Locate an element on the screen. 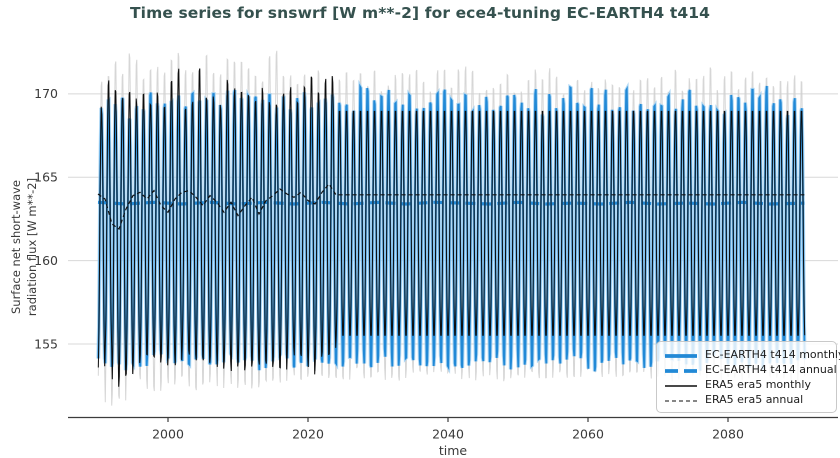 The image size is (840, 458). legend-entry: EC-EARTH4 t414 monthly is located at coordinates (752, 354).